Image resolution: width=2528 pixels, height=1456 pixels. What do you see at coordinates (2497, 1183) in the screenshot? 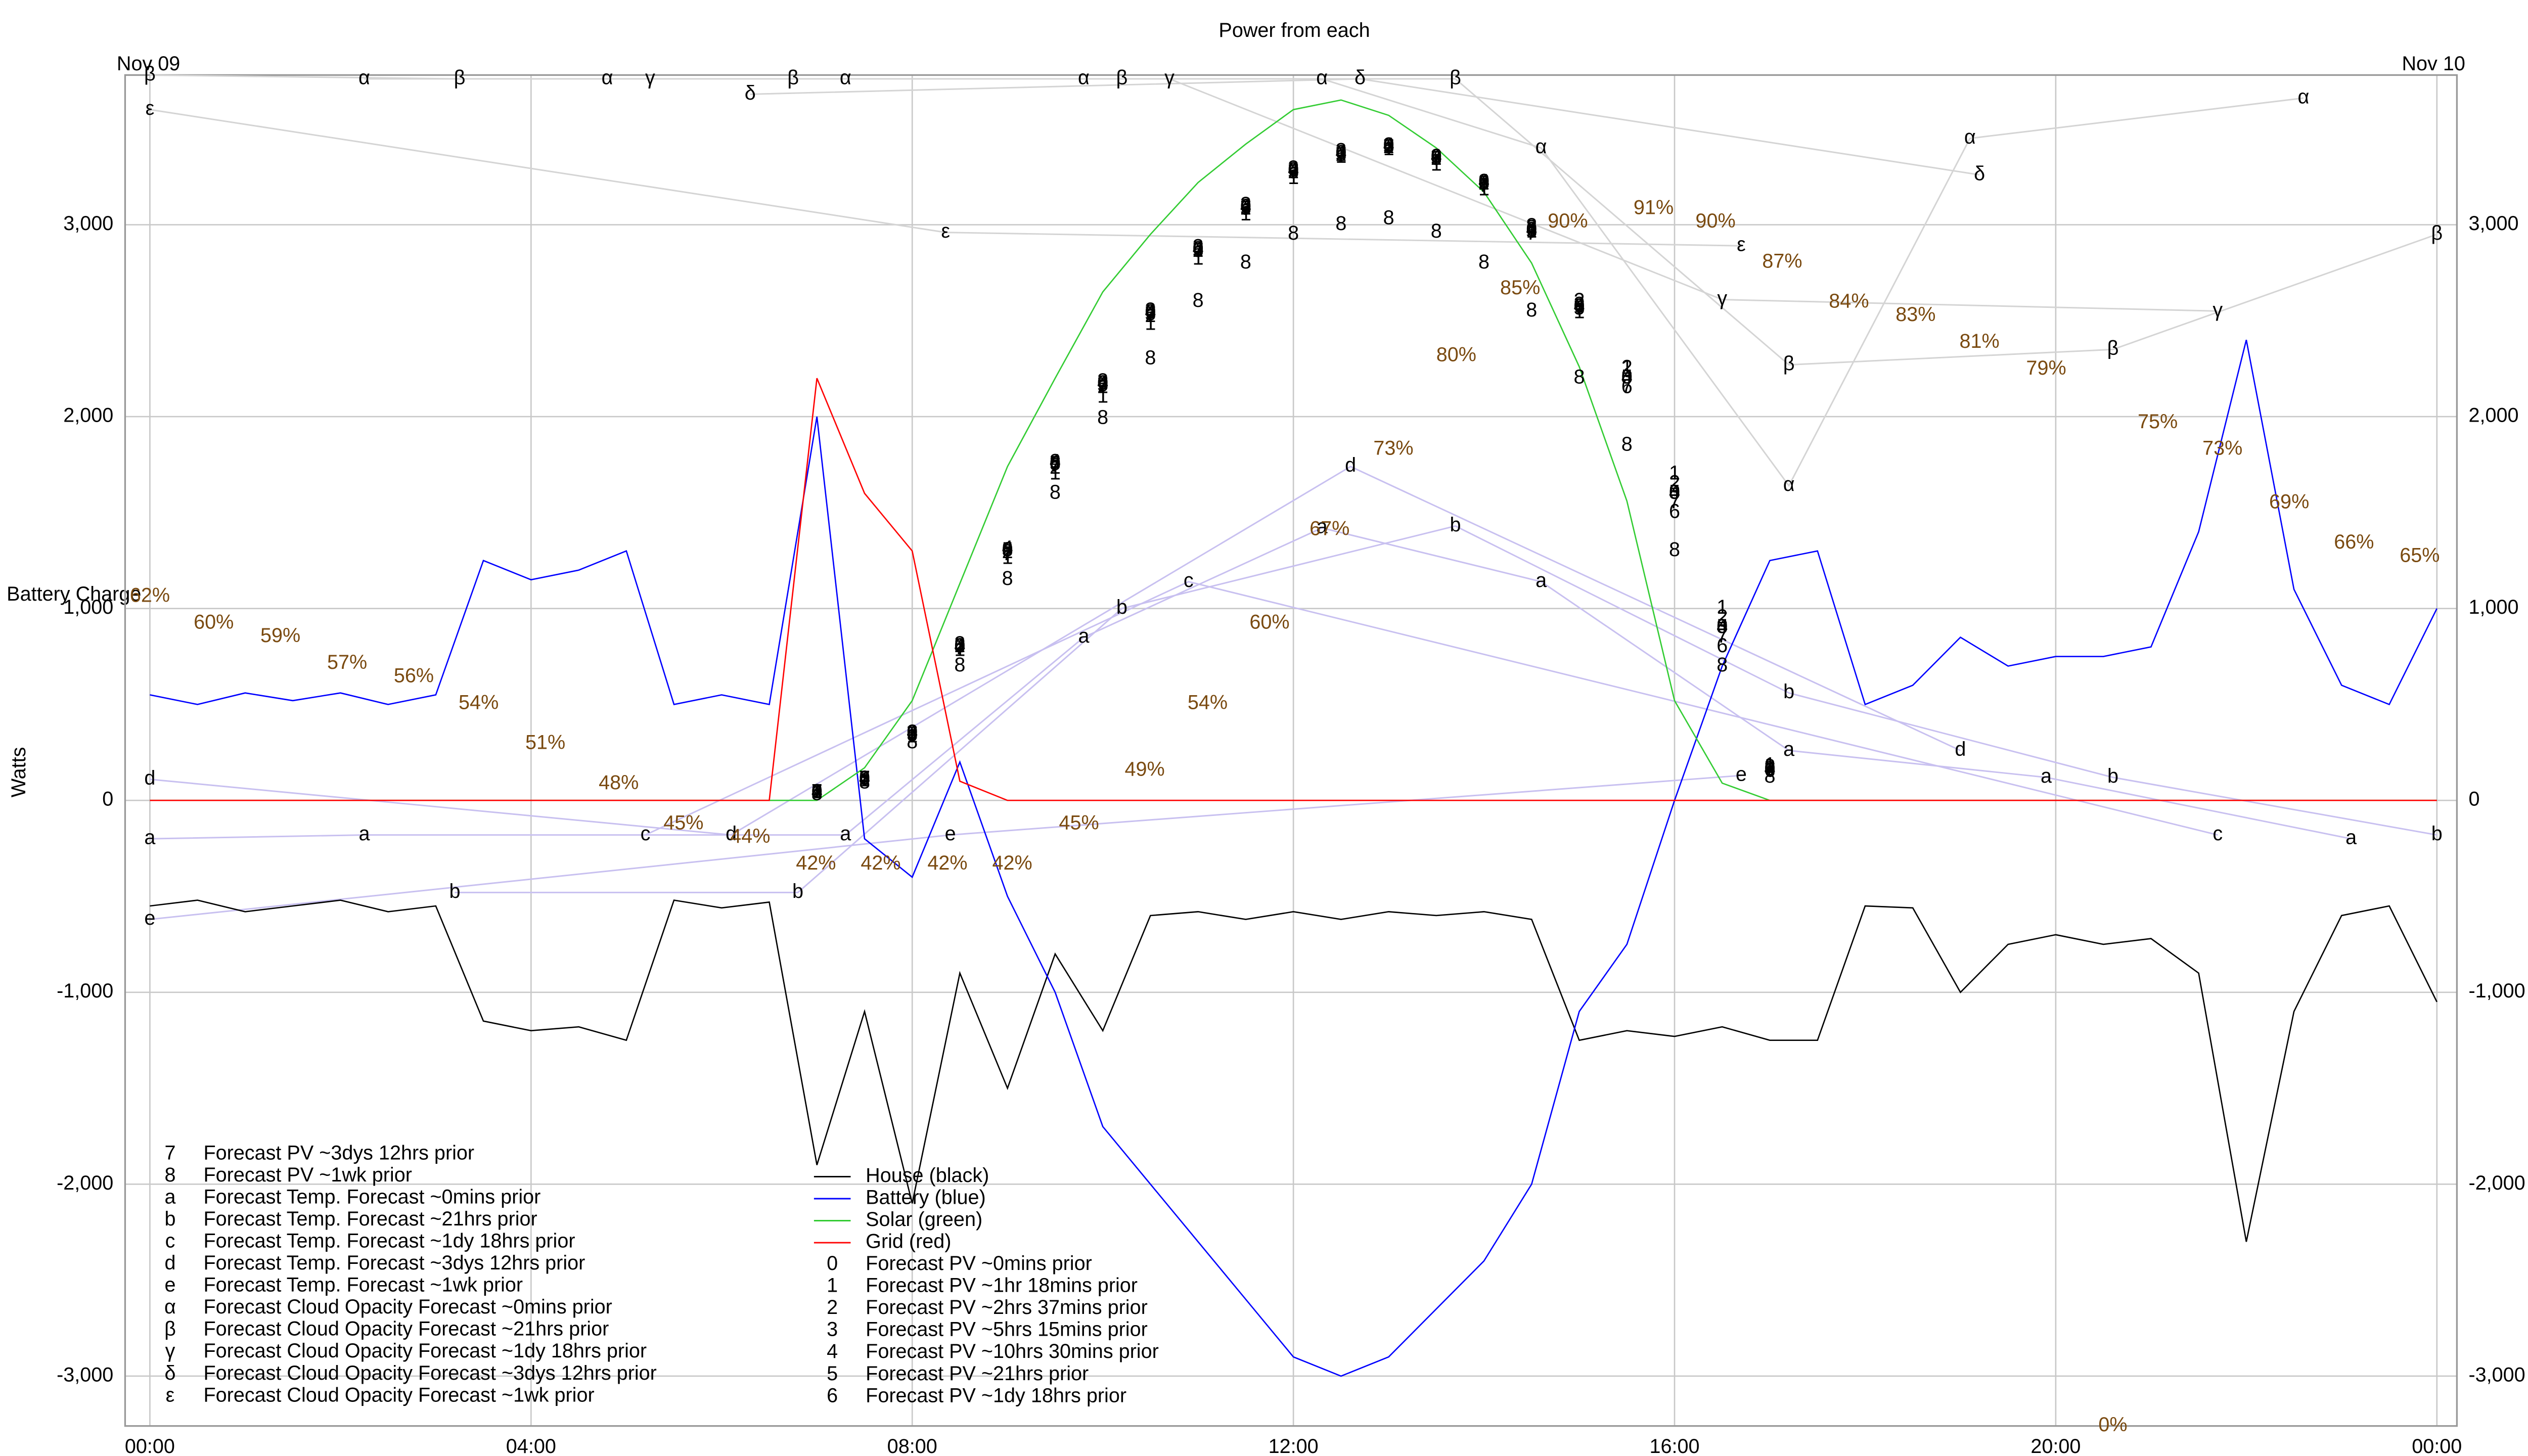
I see `y-tick-label: -2,000` at bounding box center [2497, 1183].